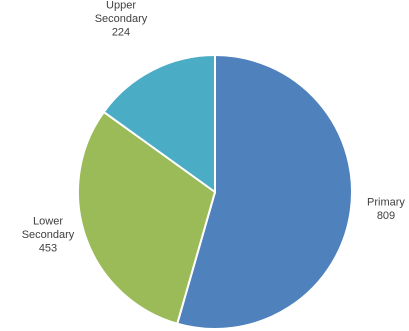 The image size is (409, 331). I want to click on pie-label-primary: Primary 809, so click(386, 209).